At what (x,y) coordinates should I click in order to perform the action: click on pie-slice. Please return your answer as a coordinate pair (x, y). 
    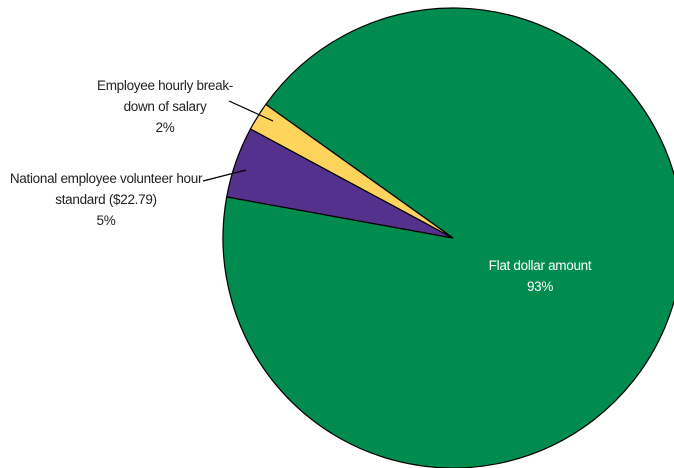
    Looking at the image, I should click on (351, 171).